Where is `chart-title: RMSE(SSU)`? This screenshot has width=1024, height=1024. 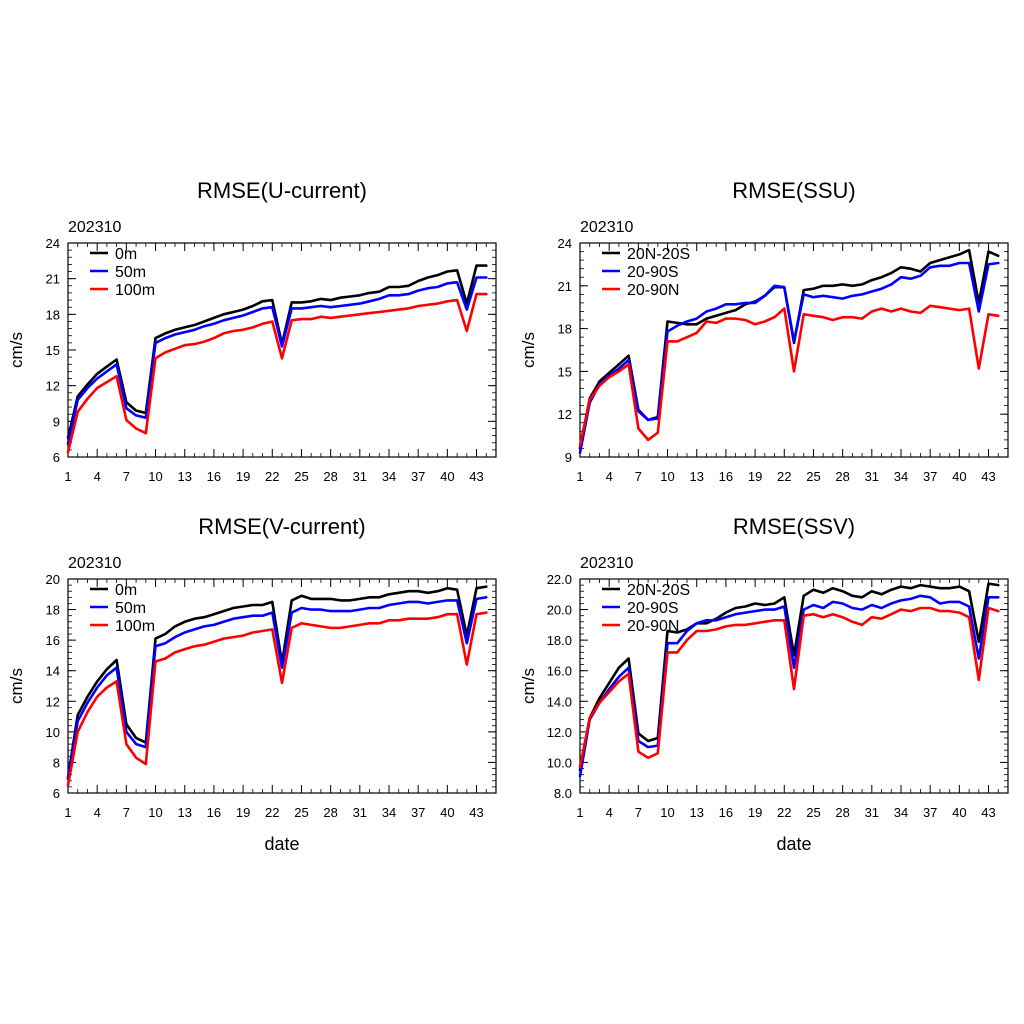 chart-title: RMSE(SSU) is located at coordinates (793, 190).